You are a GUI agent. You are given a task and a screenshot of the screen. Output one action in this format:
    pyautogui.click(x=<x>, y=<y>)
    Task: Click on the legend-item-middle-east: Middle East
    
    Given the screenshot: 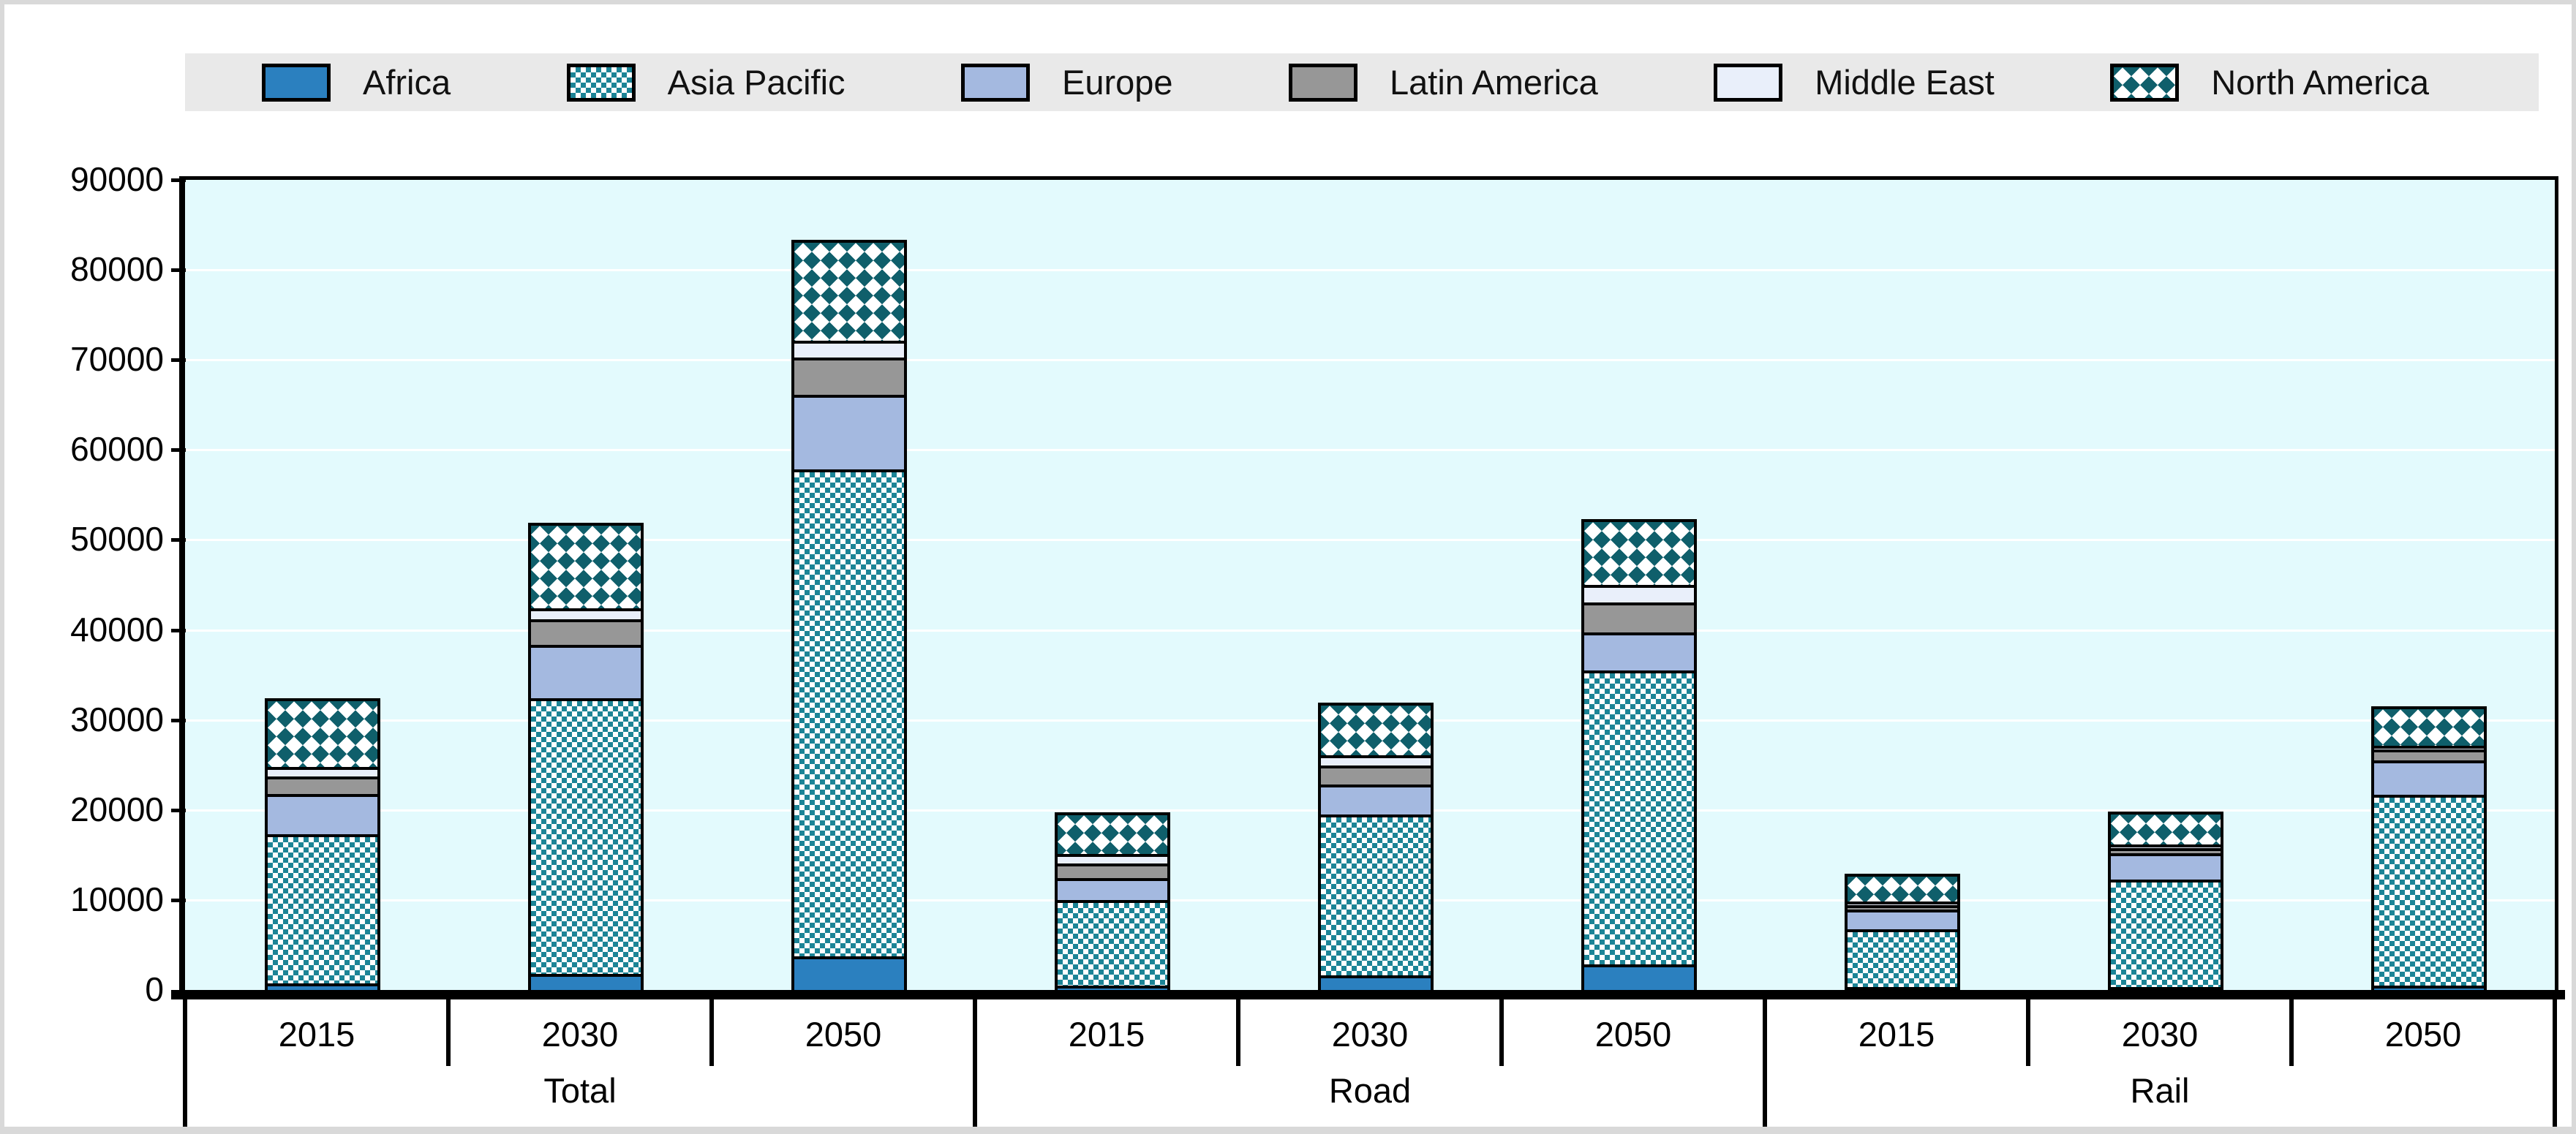 What is the action you would take?
    pyautogui.click(x=1854, y=82)
    